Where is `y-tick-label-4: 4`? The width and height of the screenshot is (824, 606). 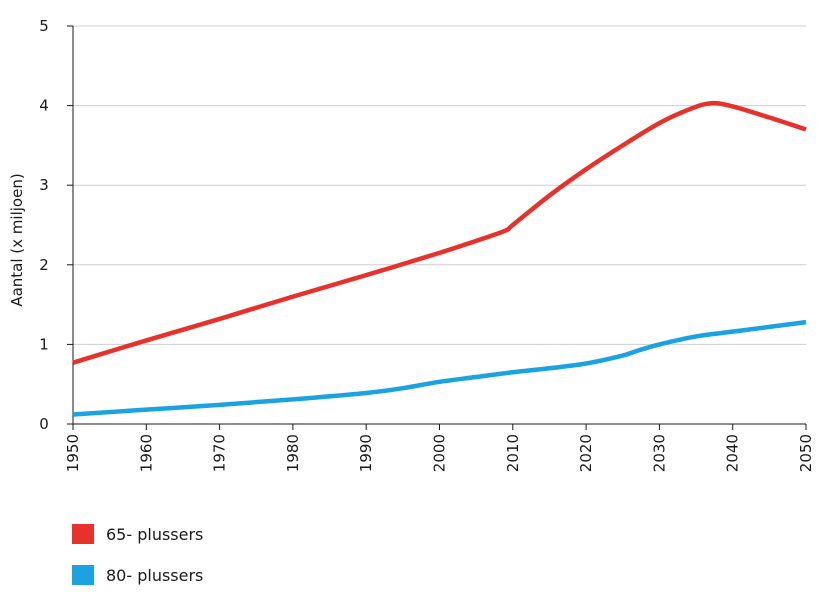
y-tick-label-4: 4 is located at coordinates (44, 106).